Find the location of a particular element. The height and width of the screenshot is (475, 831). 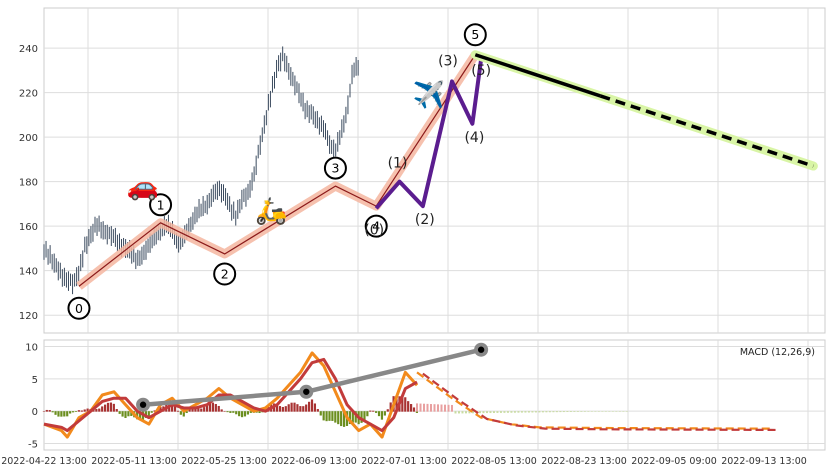

x-tick-label: 2022-08-05 13:00 is located at coordinates (494, 461).